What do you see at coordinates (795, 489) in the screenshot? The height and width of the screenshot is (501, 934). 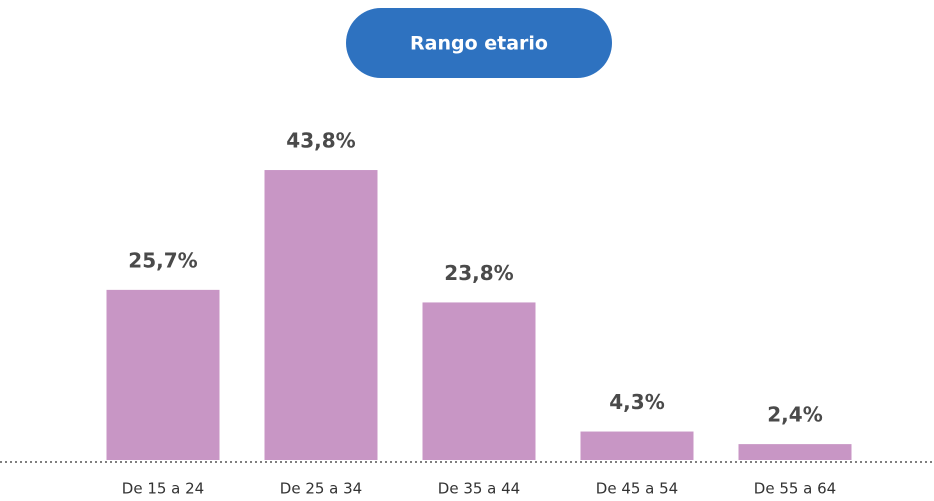 I see `x-tick-label: De 55 a 64` at bounding box center [795, 489].